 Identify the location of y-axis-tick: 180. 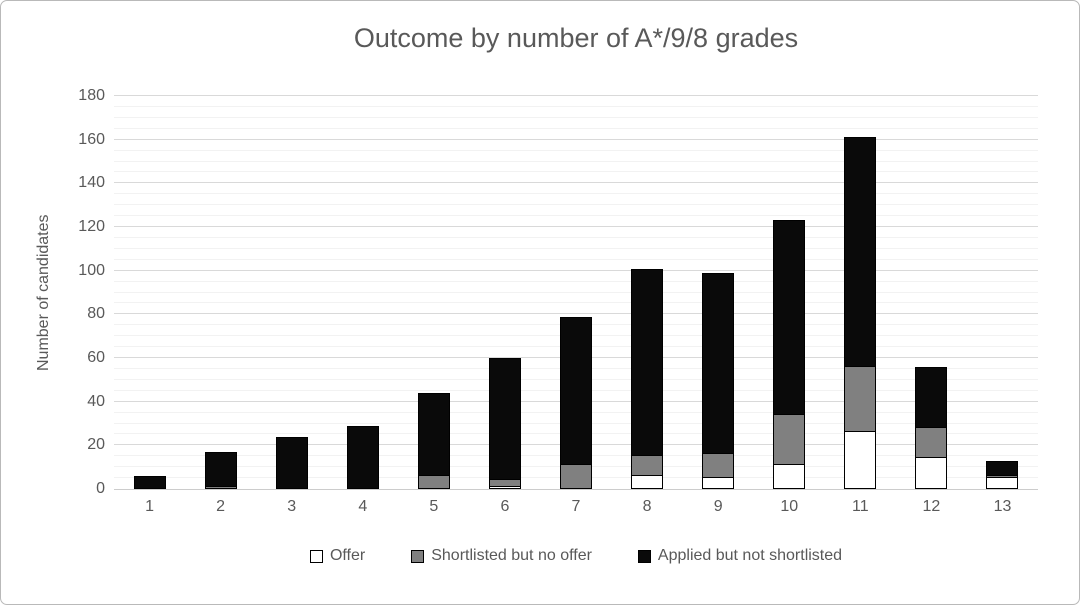
(91, 95).